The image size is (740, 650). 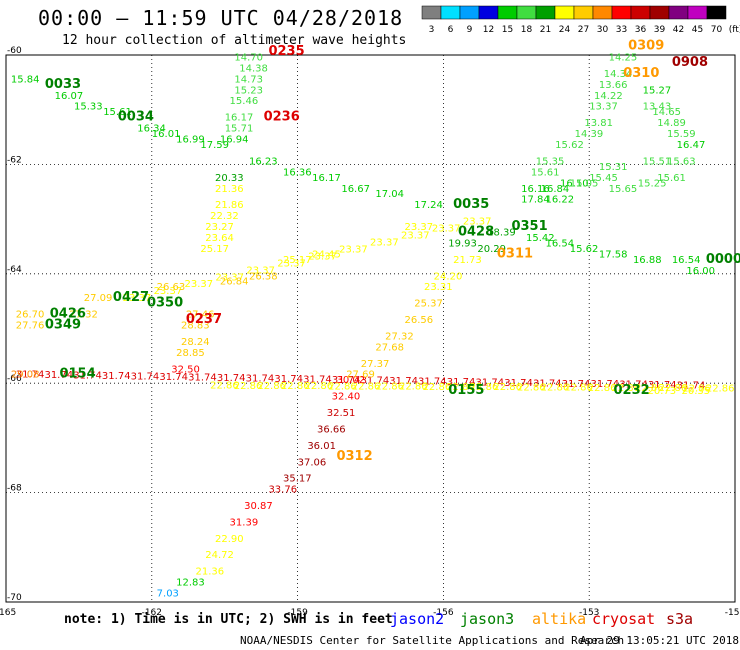 I want to click on legend-item-jason2: jason2, so click(x=417, y=619).